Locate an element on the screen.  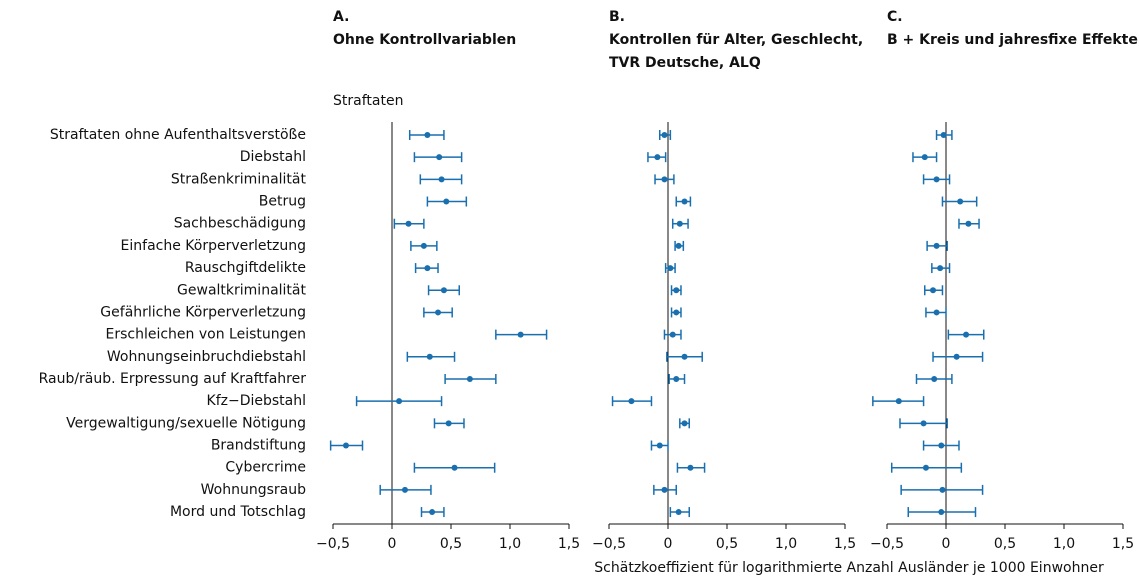
category-label: Kfz−Diebstahl is located at coordinates (256, 401).